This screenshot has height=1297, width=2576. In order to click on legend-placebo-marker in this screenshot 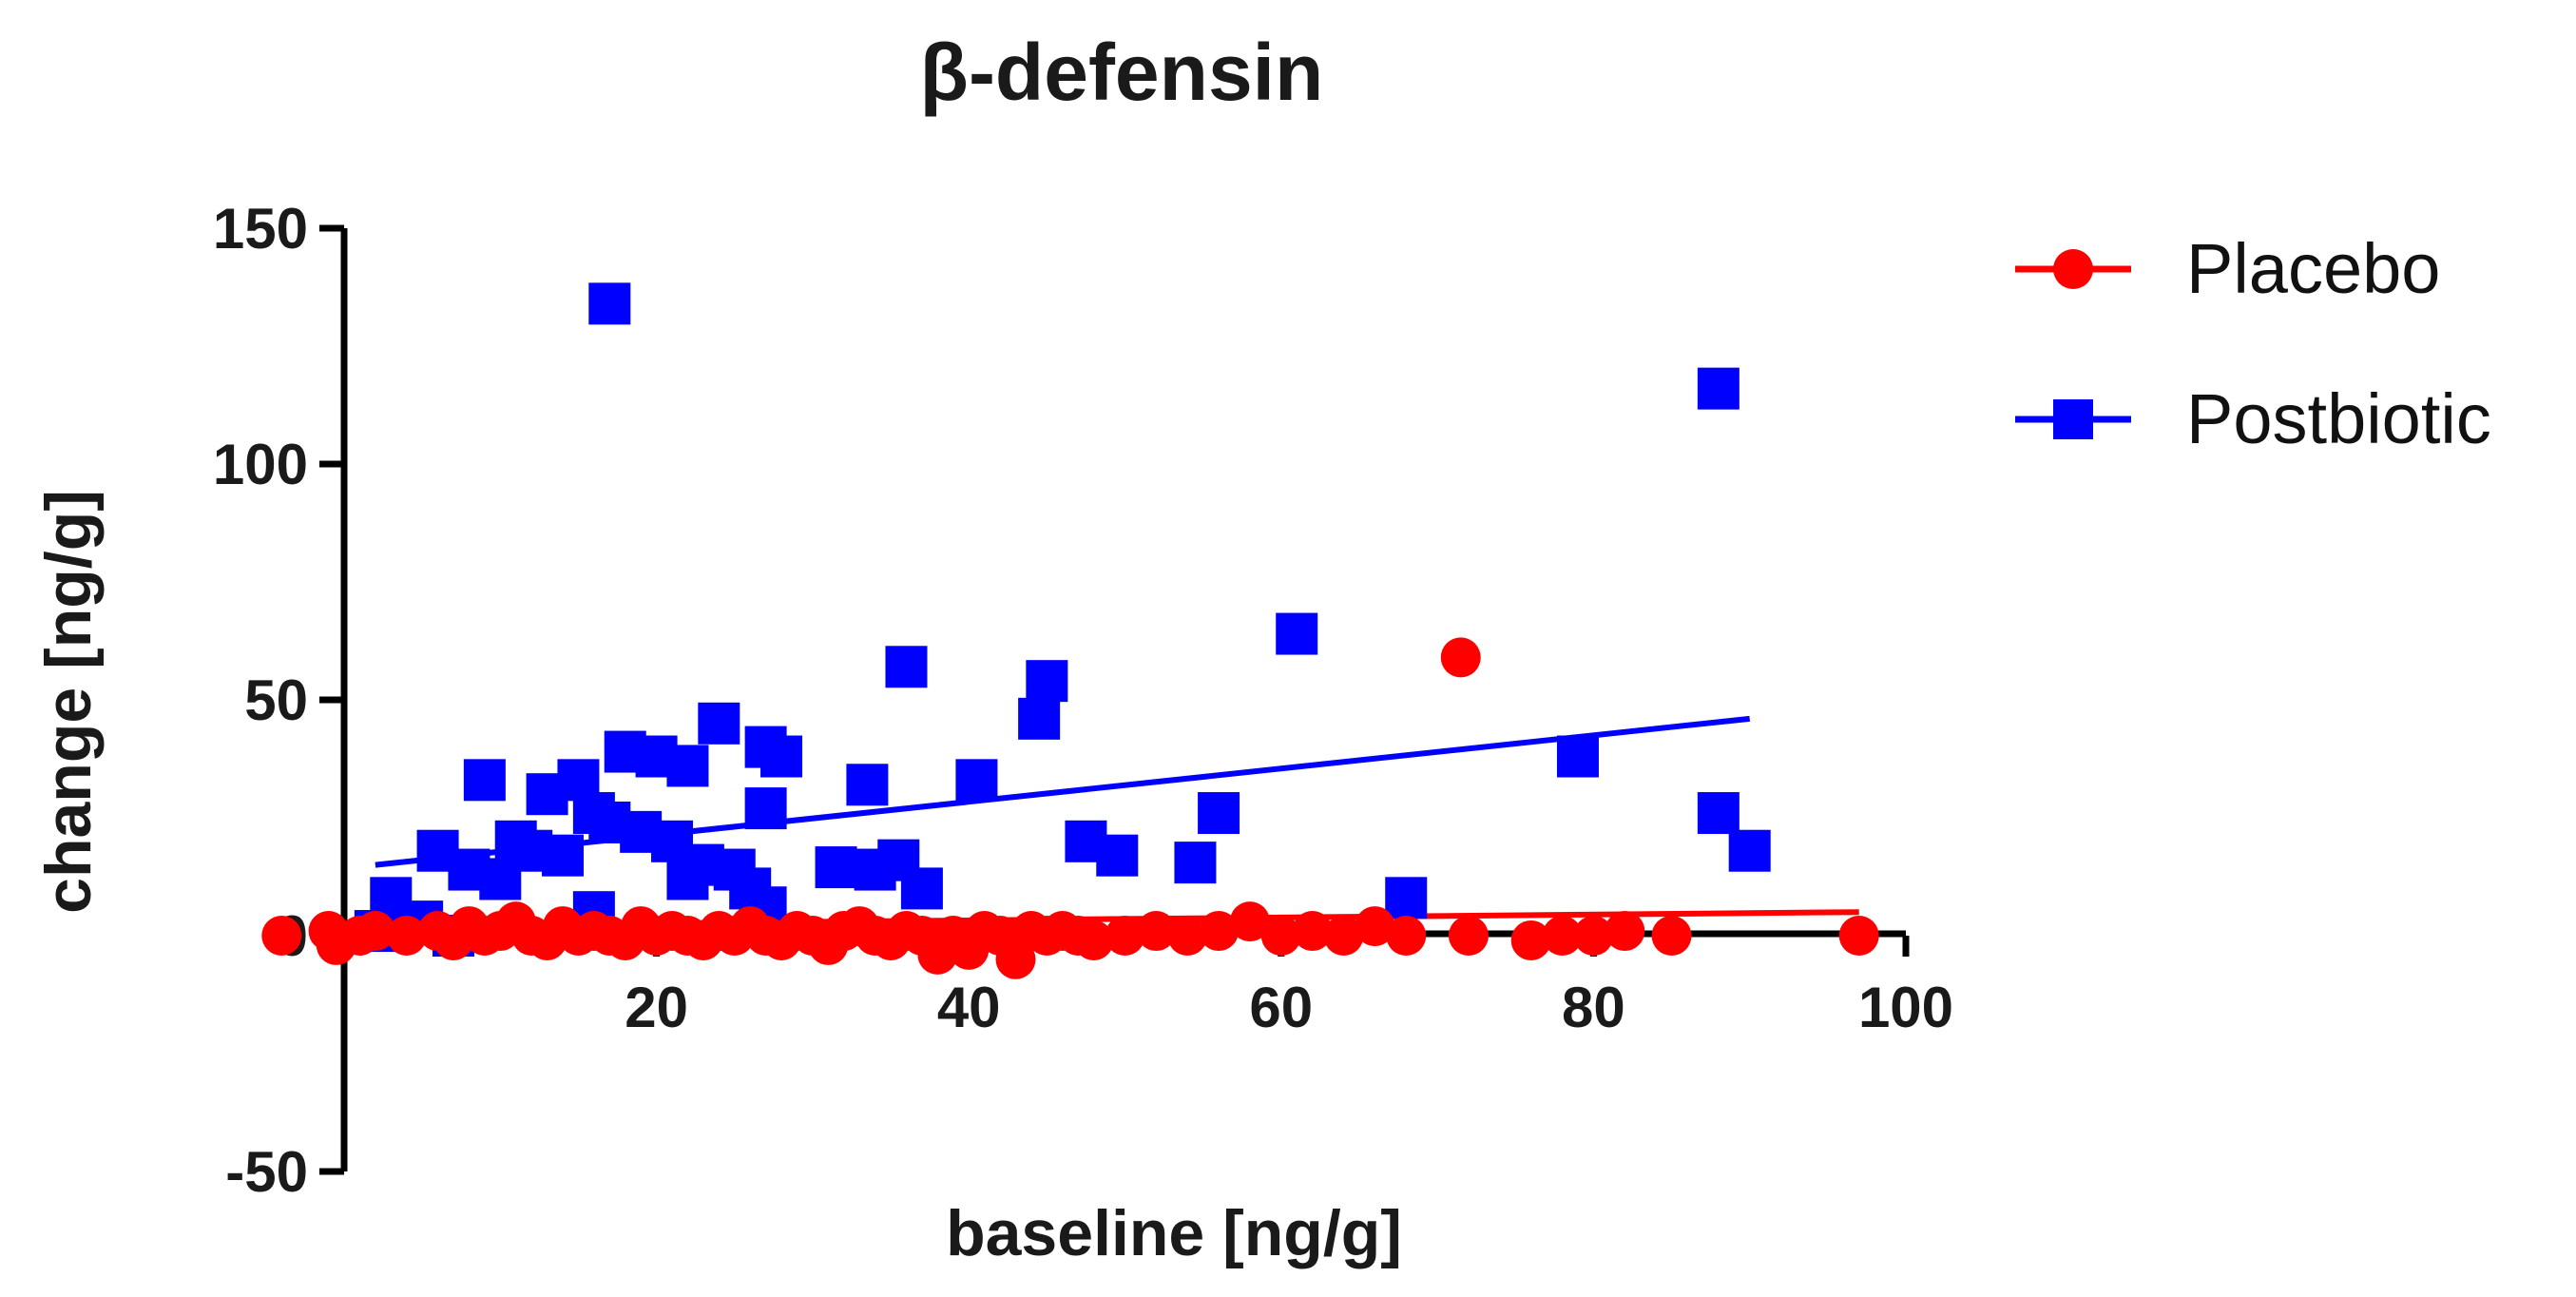, I will do `click(2073, 269)`.